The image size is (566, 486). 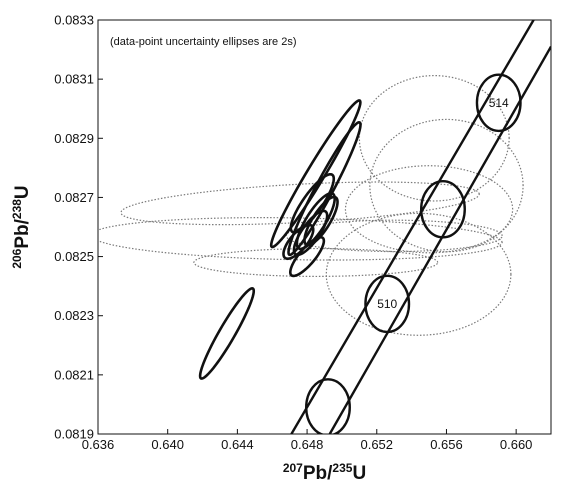 What do you see at coordinates (237, 444) in the screenshot?
I see `x-tick-label: 0.644` at bounding box center [237, 444].